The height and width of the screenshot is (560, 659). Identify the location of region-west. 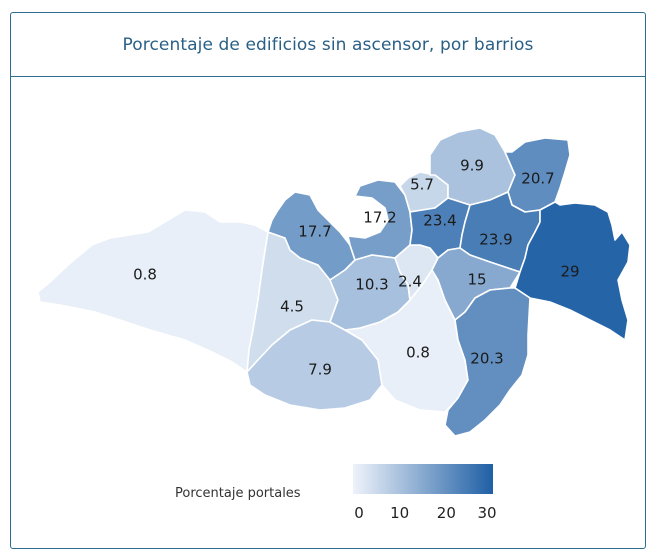
(153, 291).